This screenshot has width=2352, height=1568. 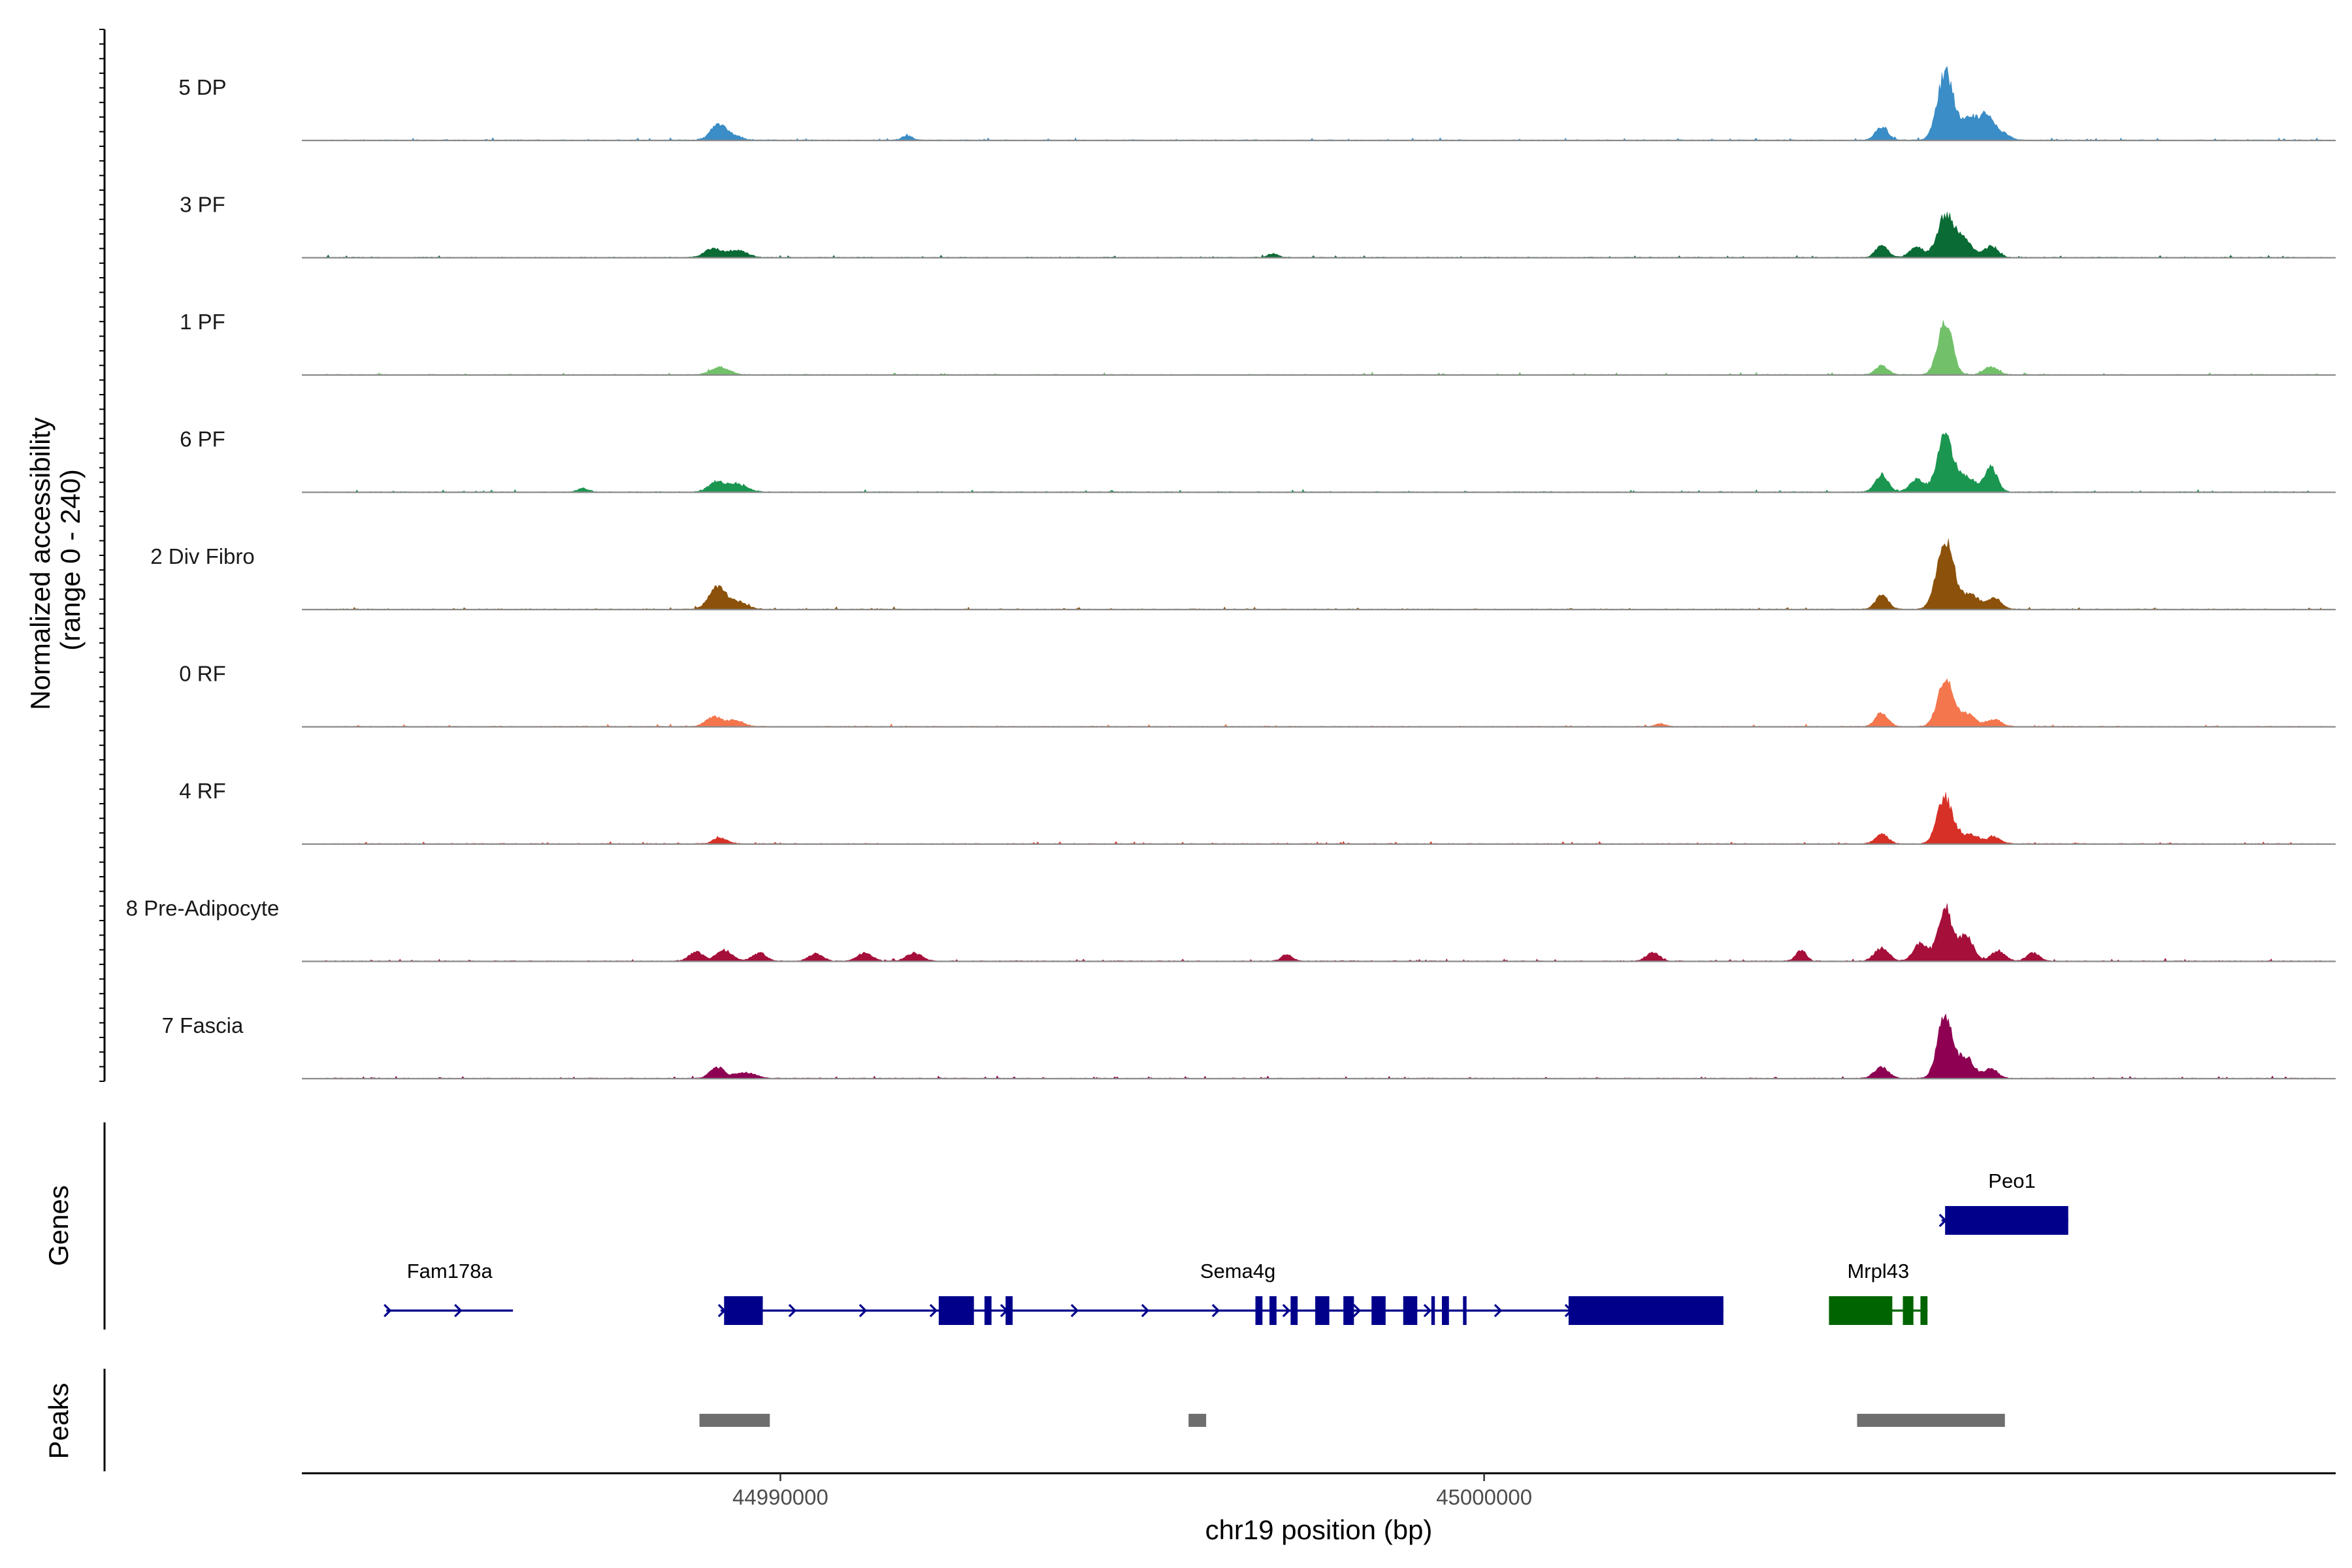 What do you see at coordinates (1322, 1046) in the screenshot?
I see `coverage-area-7-fascia` at bounding box center [1322, 1046].